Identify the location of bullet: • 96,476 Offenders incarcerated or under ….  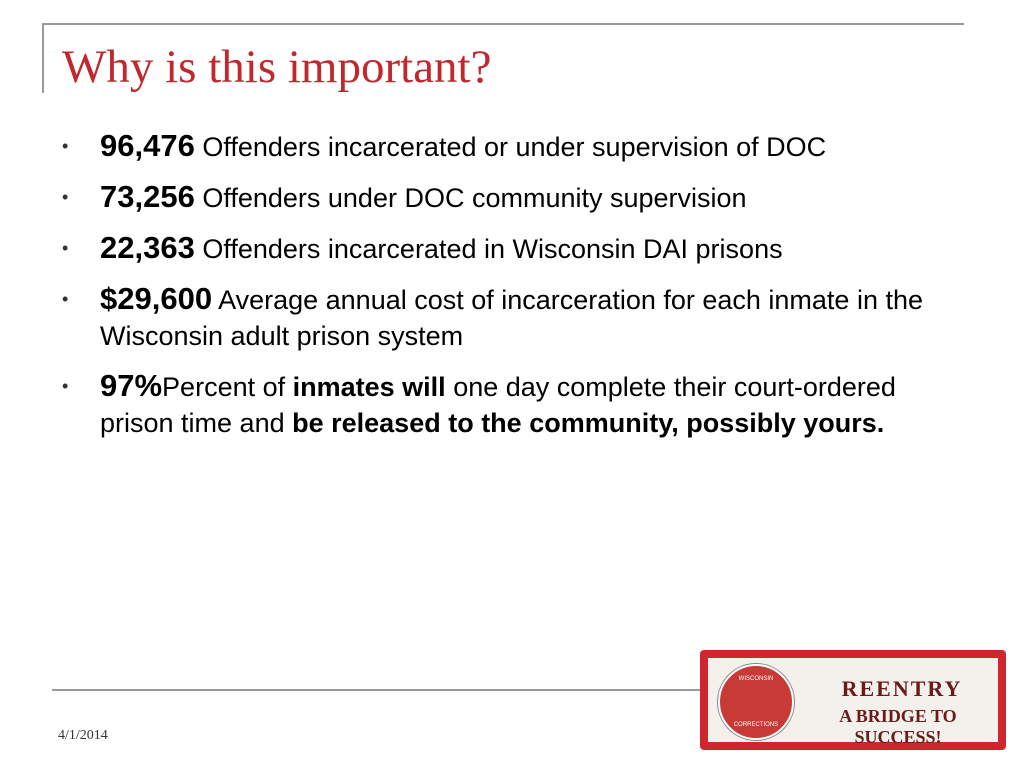
(502, 146).